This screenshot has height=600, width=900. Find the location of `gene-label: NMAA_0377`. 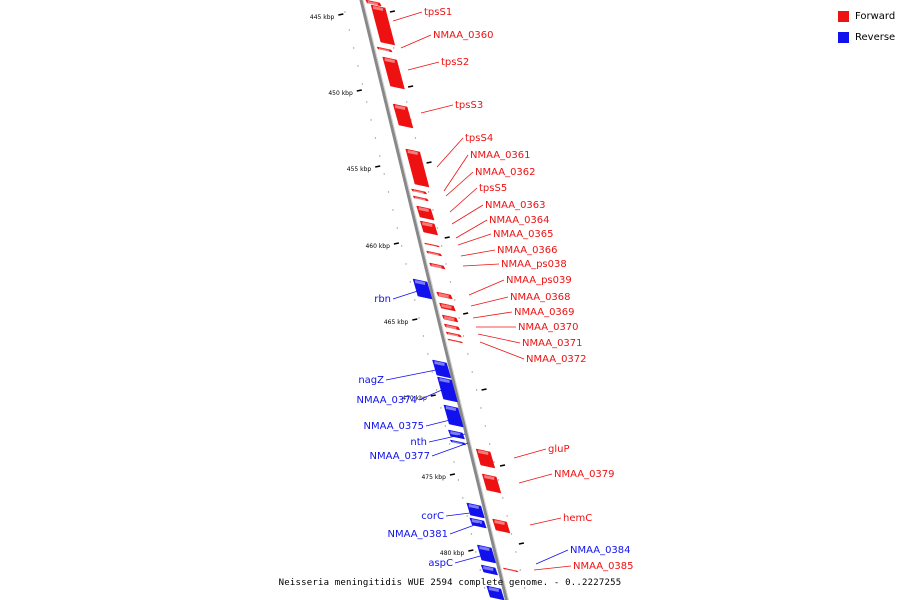

gene-label: NMAA_0377 is located at coordinates (399, 456).